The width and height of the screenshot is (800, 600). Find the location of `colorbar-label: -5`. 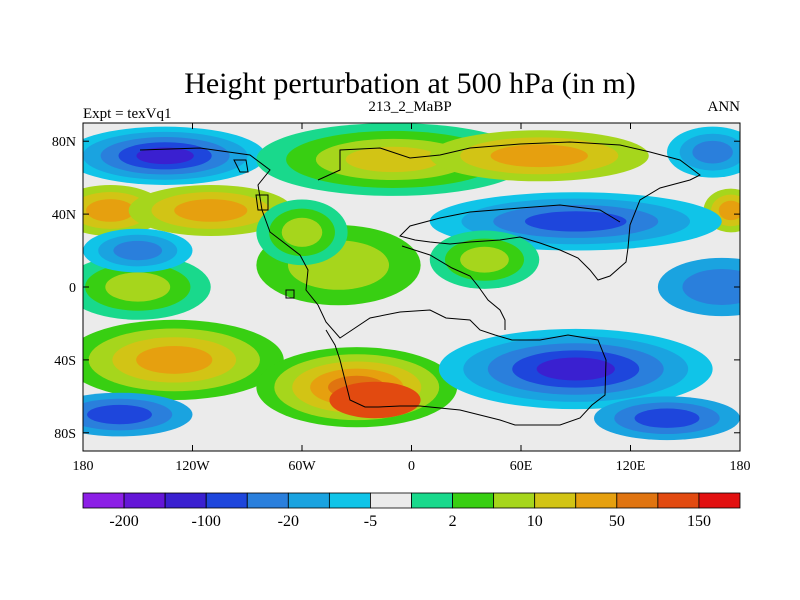

colorbar-label: -5 is located at coordinates (370, 521).